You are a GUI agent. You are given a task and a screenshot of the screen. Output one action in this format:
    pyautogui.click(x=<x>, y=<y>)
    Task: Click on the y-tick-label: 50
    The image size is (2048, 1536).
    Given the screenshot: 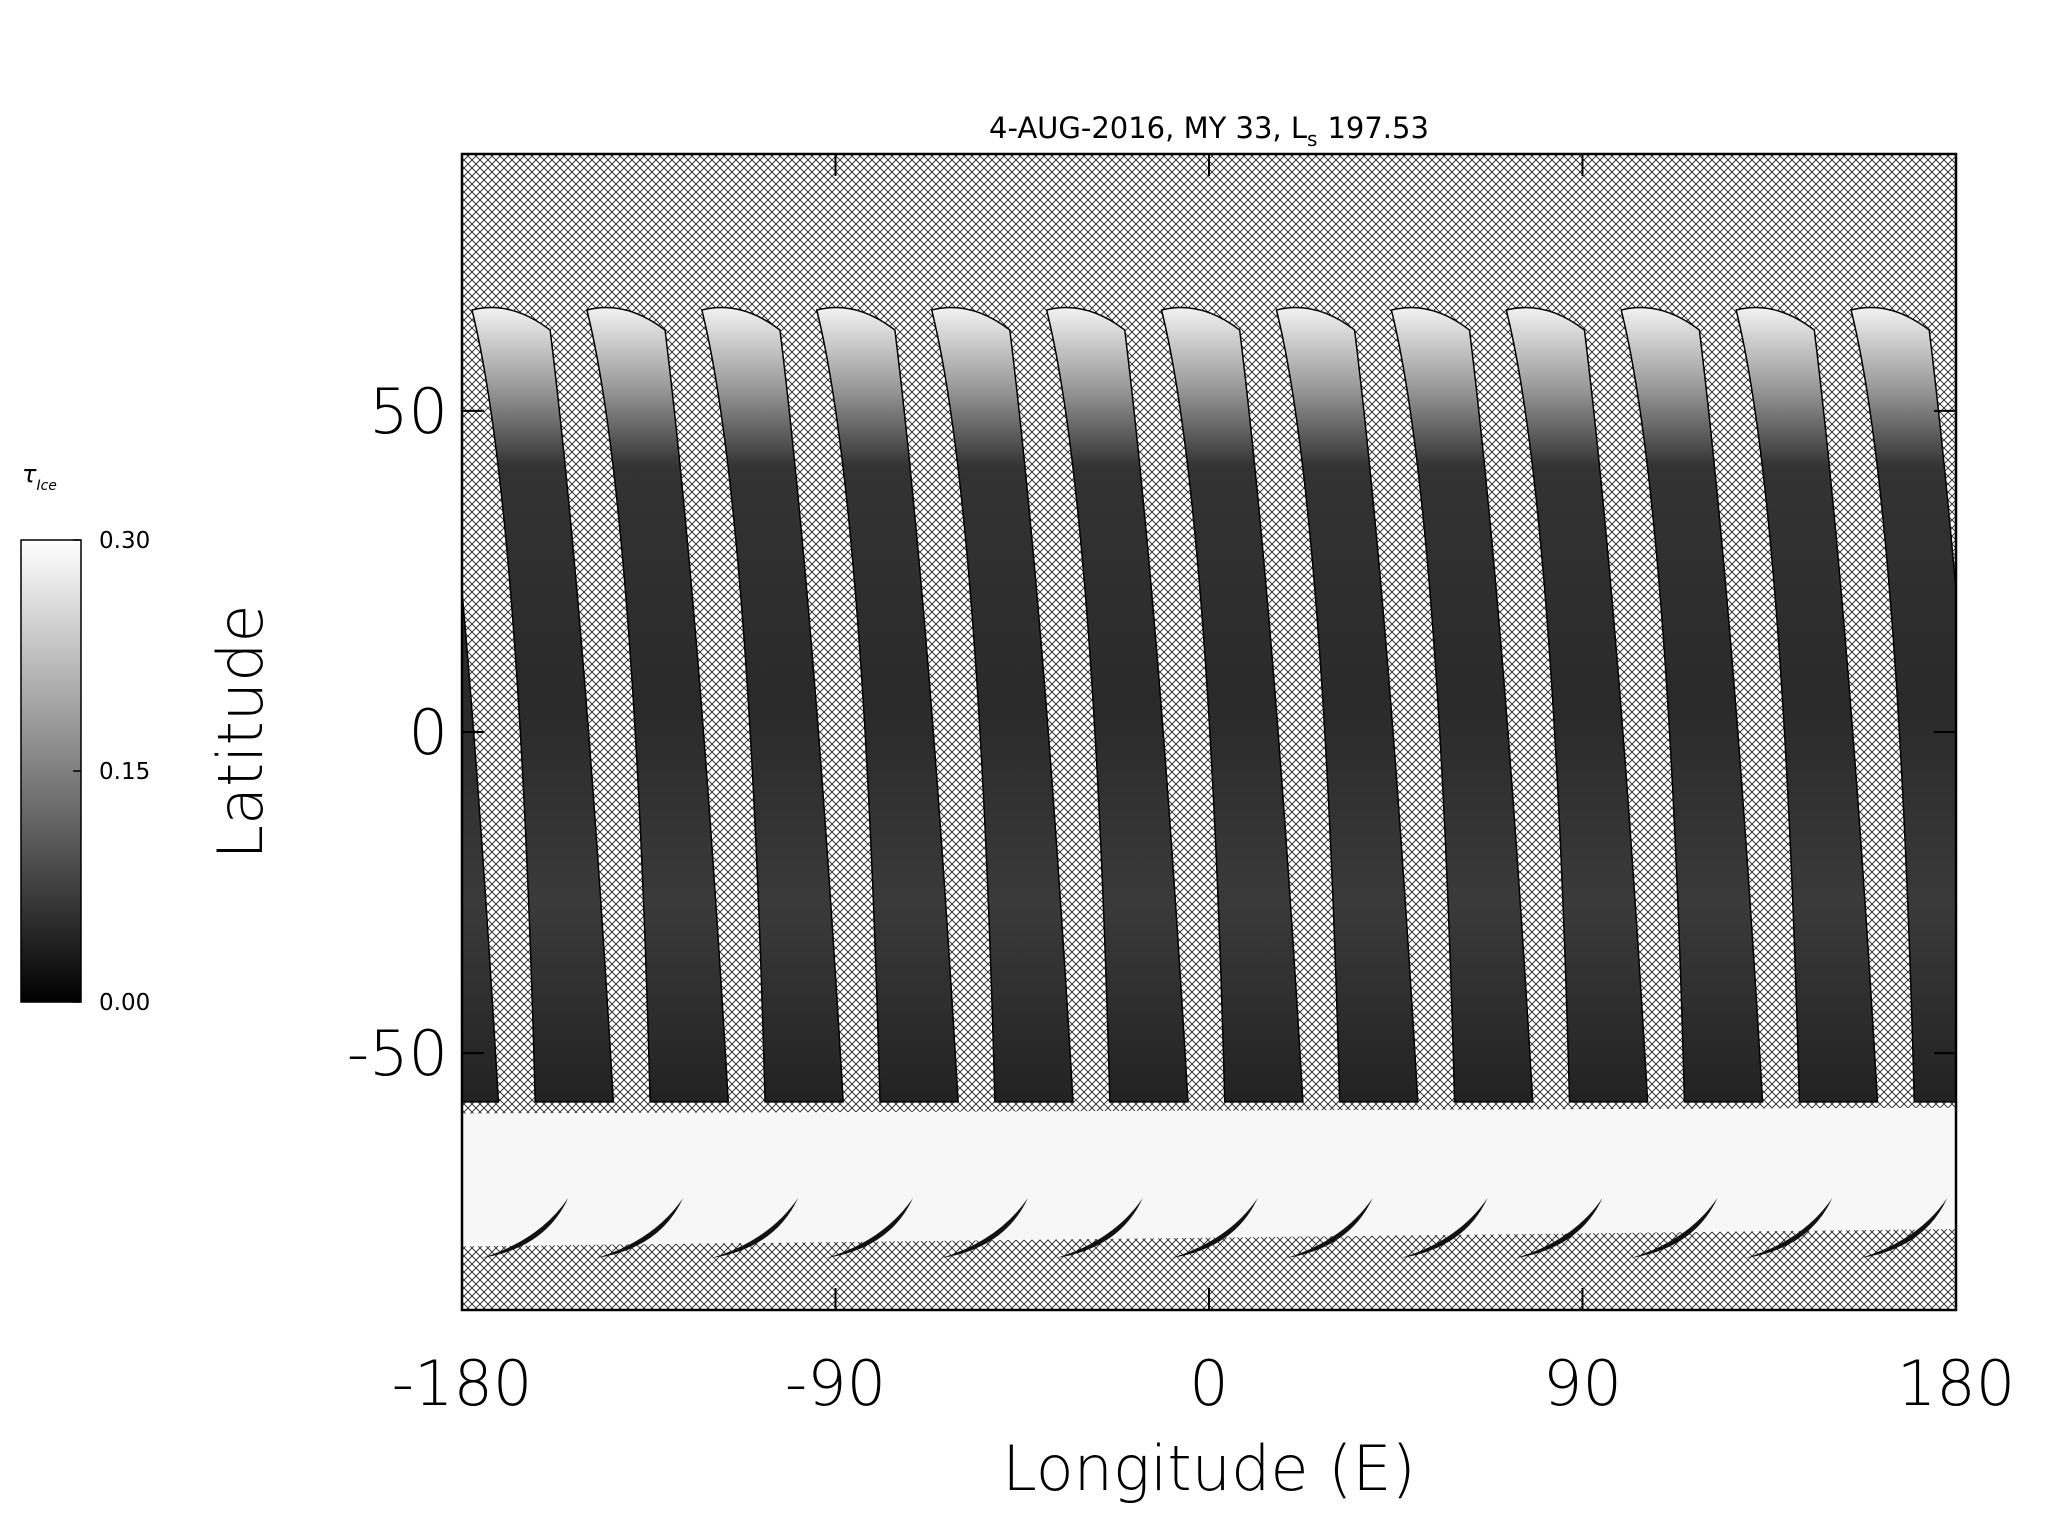 What is the action you would take?
    pyautogui.click(x=408, y=411)
    